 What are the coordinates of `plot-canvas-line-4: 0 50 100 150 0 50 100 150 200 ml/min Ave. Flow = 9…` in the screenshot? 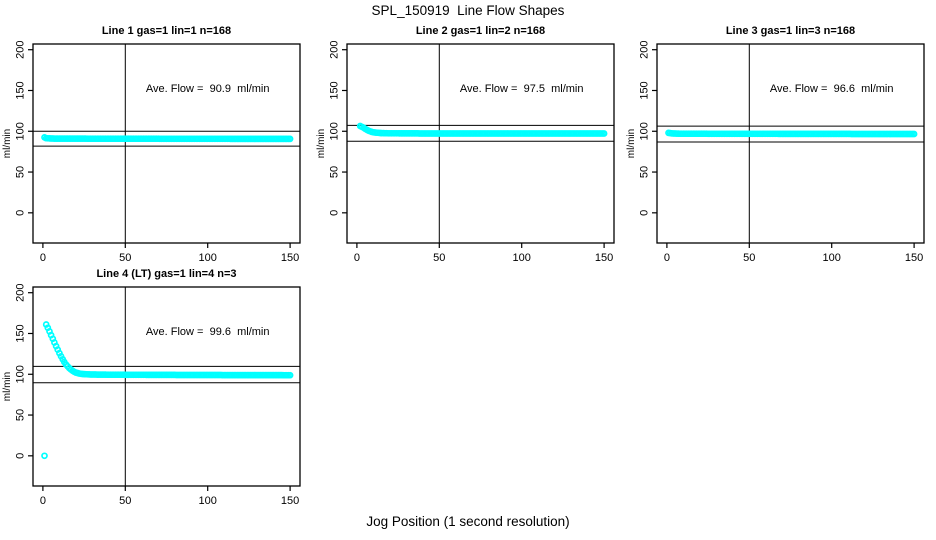 It's located at (151, 395).